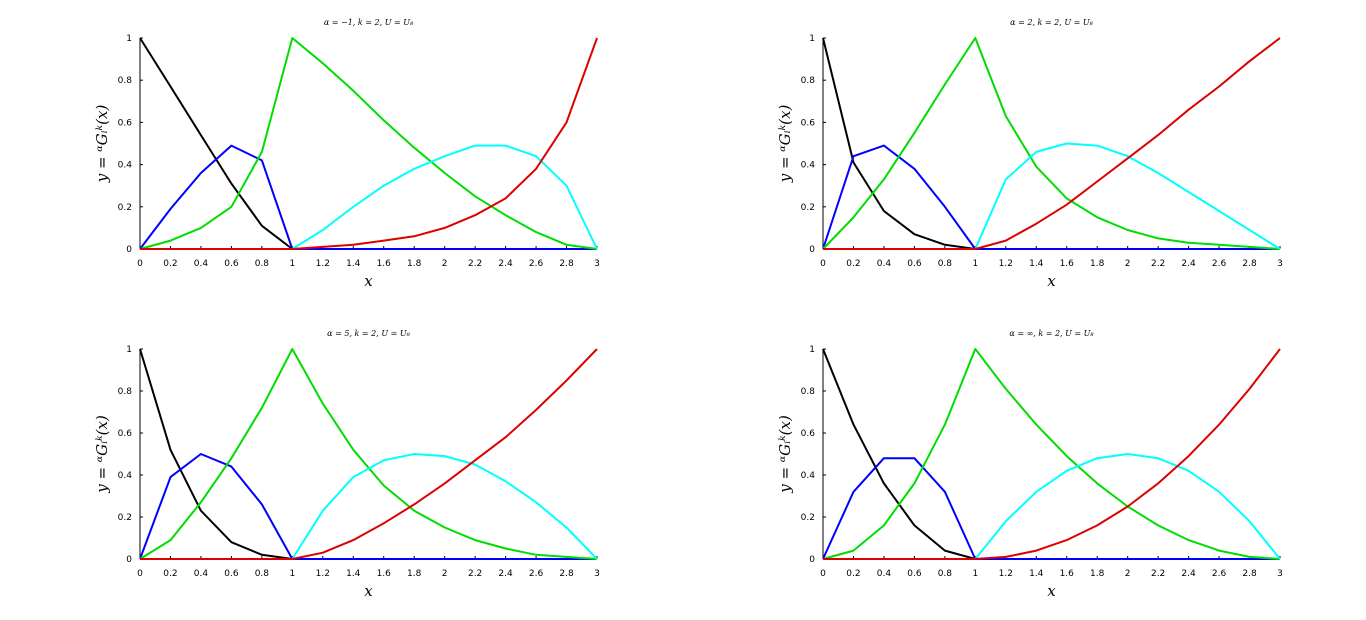 This screenshot has width=1366, height=620. What do you see at coordinates (368, 333) in the screenshot?
I see `plot-title: α = 5, k = 2, U = U₈` at bounding box center [368, 333].